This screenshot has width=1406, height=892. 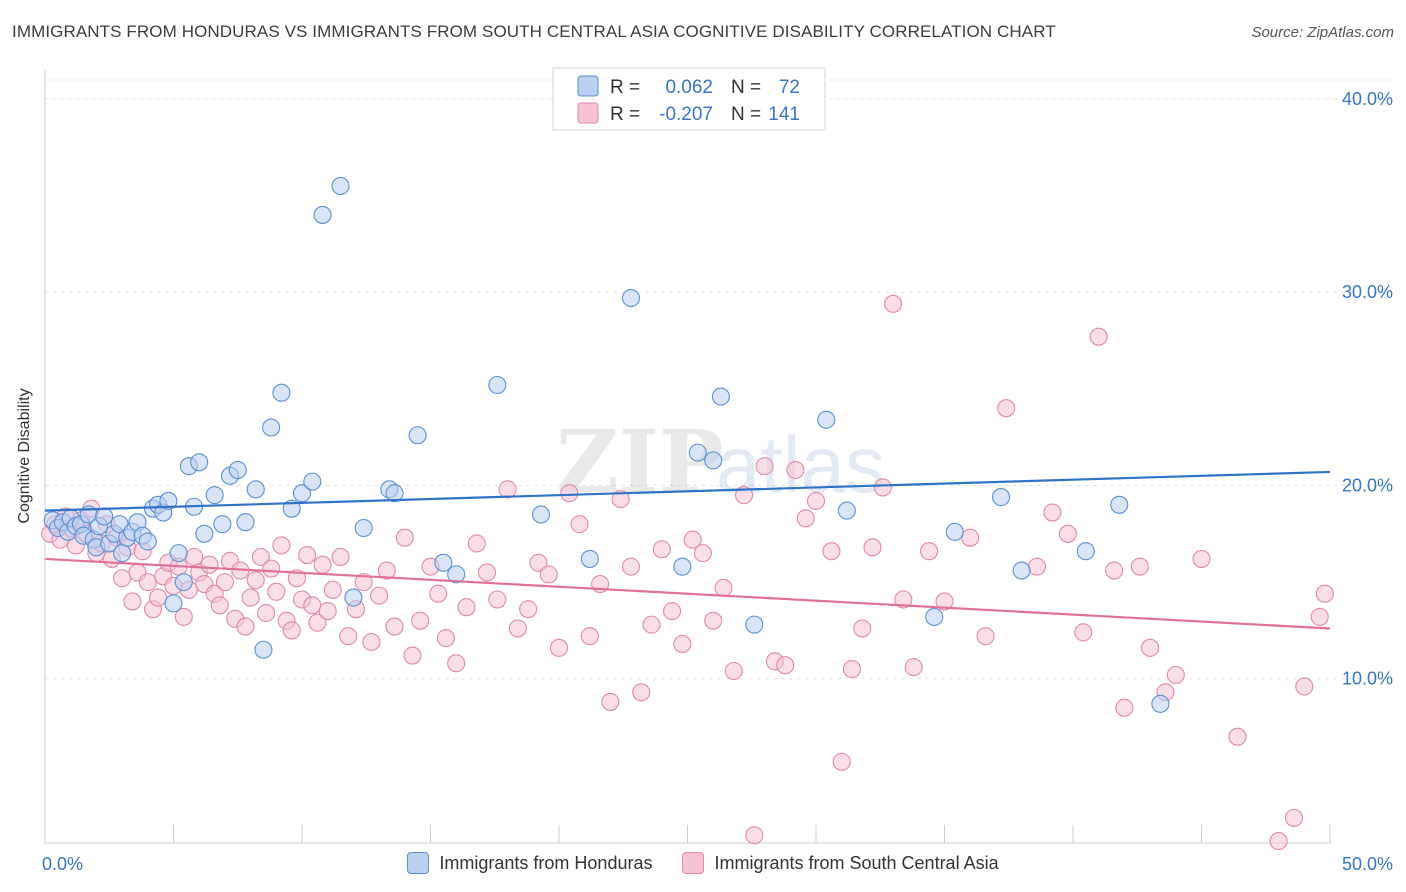 What do you see at coordinates (588, 113) in the screenshot?
I see `legend-pink-swatch` at bounding box center [588, 113].